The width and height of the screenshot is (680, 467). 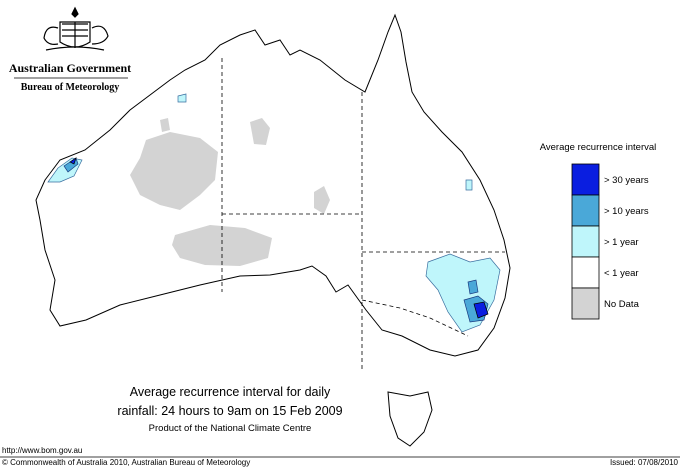 I want to click on bureau-name: Bureau of Meteorology, so click(x=70, y=87).